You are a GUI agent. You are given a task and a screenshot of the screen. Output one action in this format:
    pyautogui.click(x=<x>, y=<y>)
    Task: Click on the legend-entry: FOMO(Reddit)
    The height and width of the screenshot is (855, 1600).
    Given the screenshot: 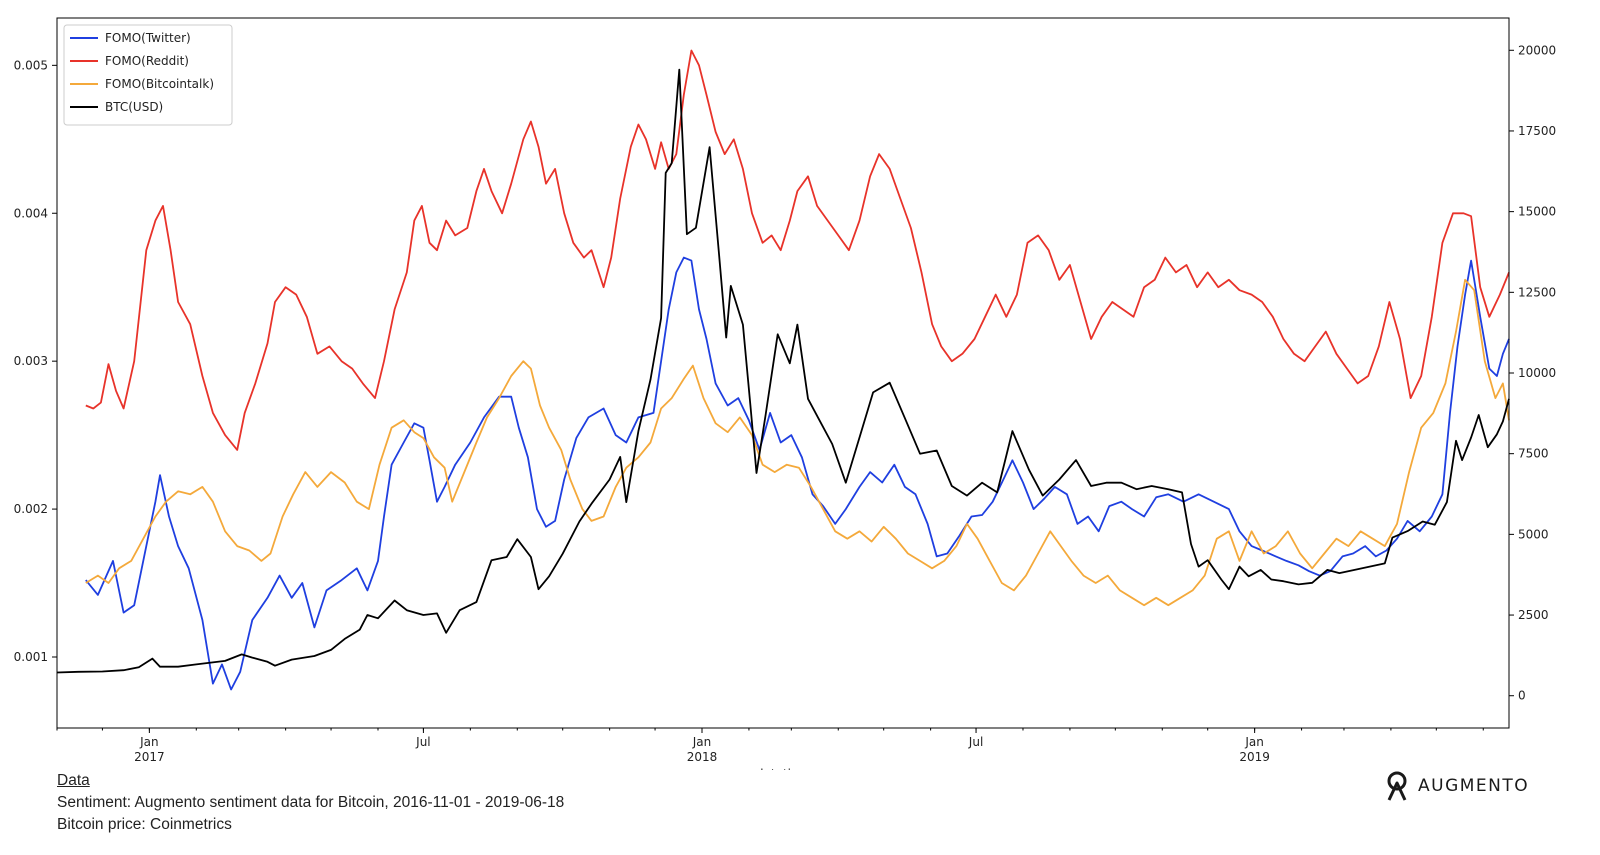 What is the action you would take?
    pyautogui.click(x=147, y=61)
    